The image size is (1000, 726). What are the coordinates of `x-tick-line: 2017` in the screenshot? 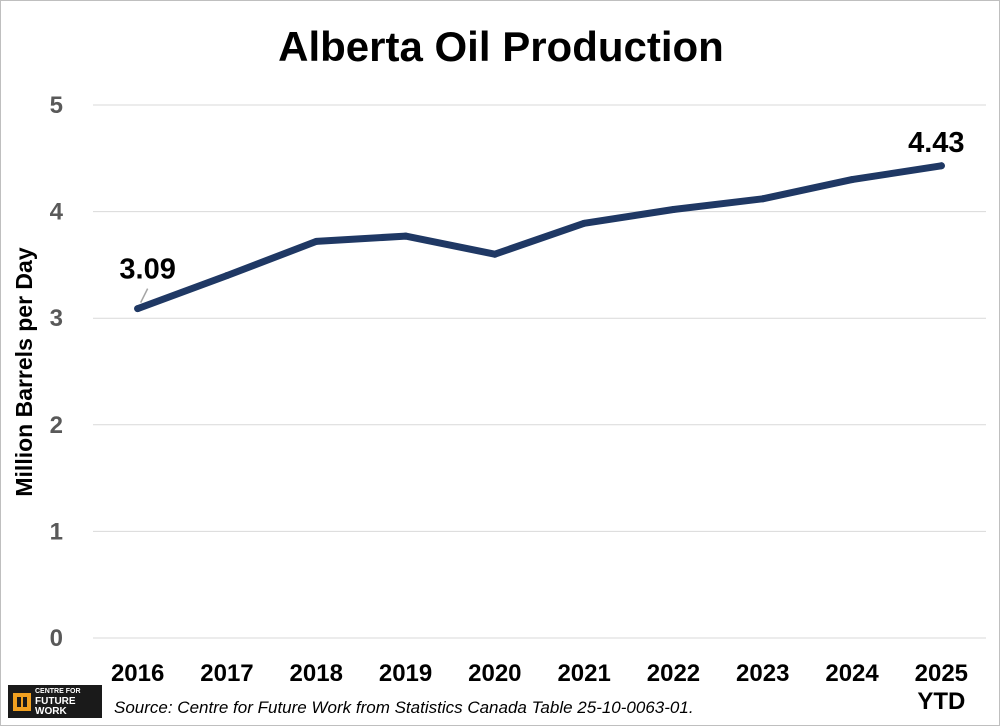 It's located at (226, 673).